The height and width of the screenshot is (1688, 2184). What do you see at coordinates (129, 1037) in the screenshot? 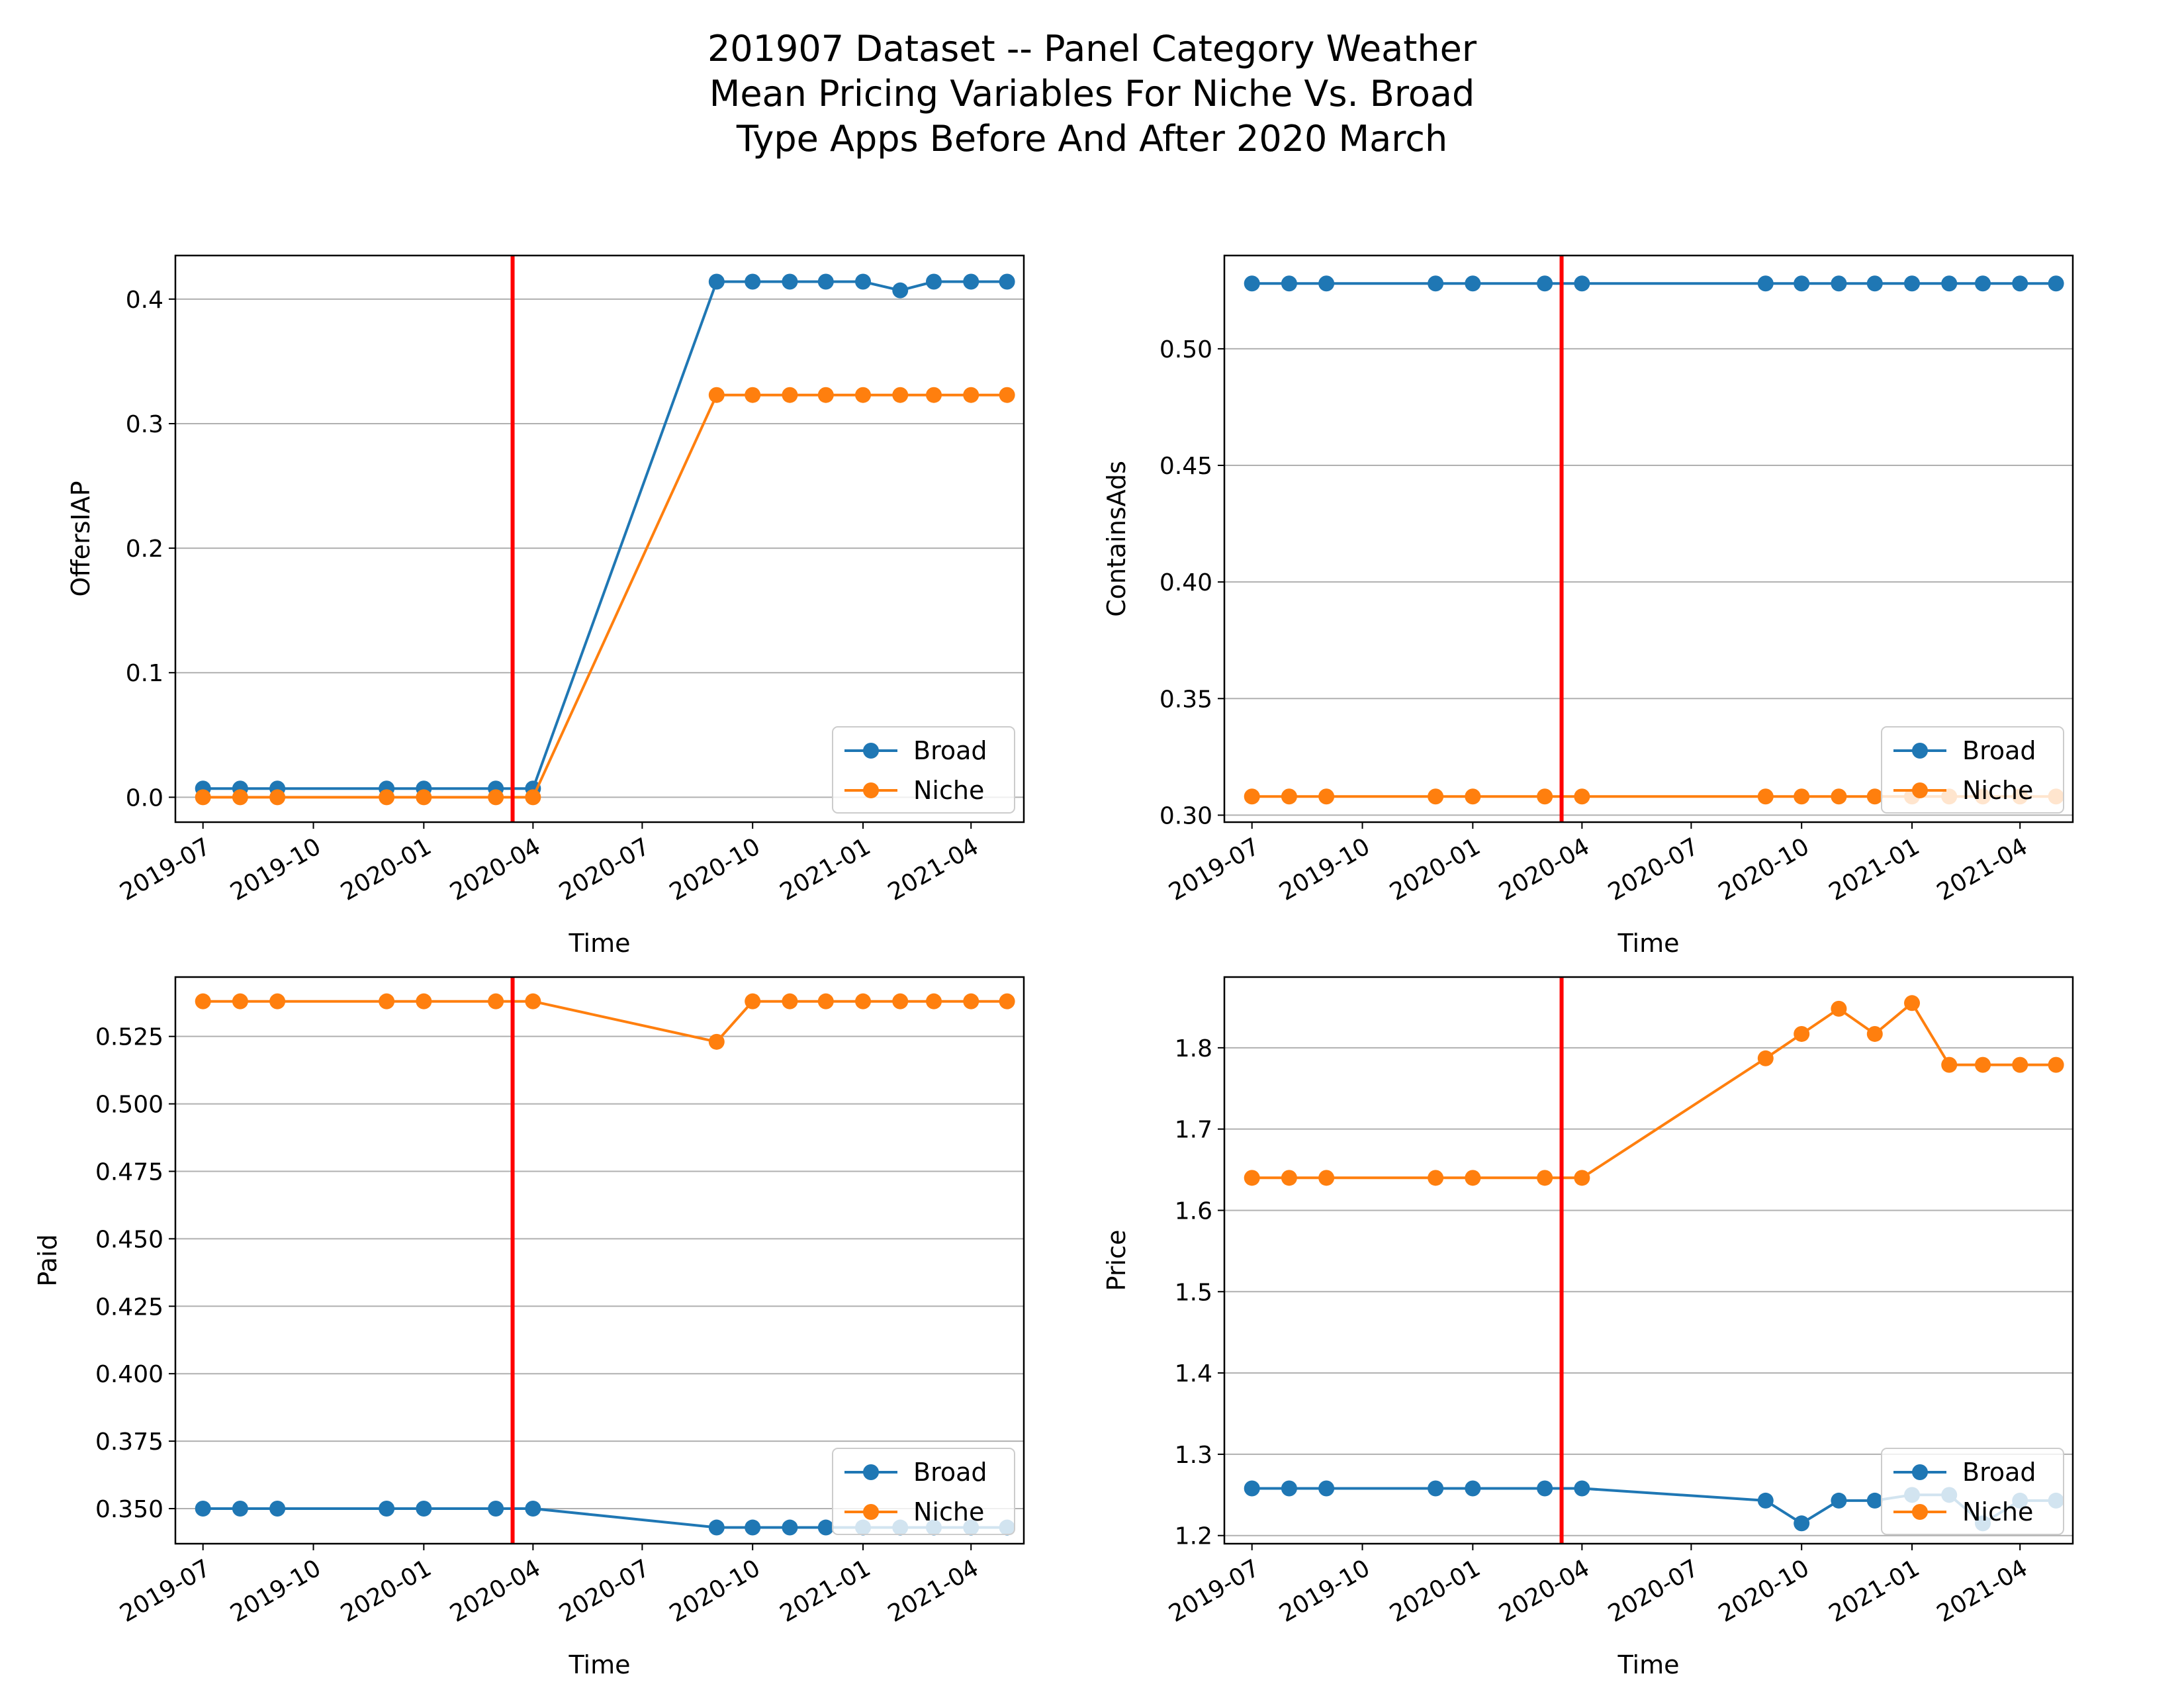
I see `panel-paid-ytick-label-7: 0.525` at bounding box center [129, 1037].